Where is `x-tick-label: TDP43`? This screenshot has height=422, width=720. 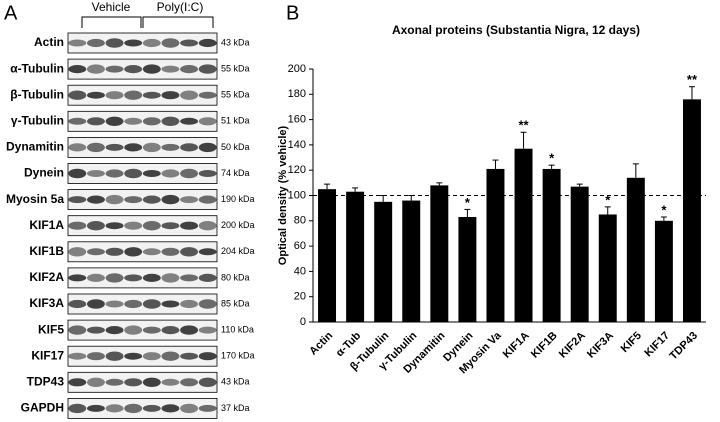
x-tick-label: TDP43 is located at coordinates (683, 346).